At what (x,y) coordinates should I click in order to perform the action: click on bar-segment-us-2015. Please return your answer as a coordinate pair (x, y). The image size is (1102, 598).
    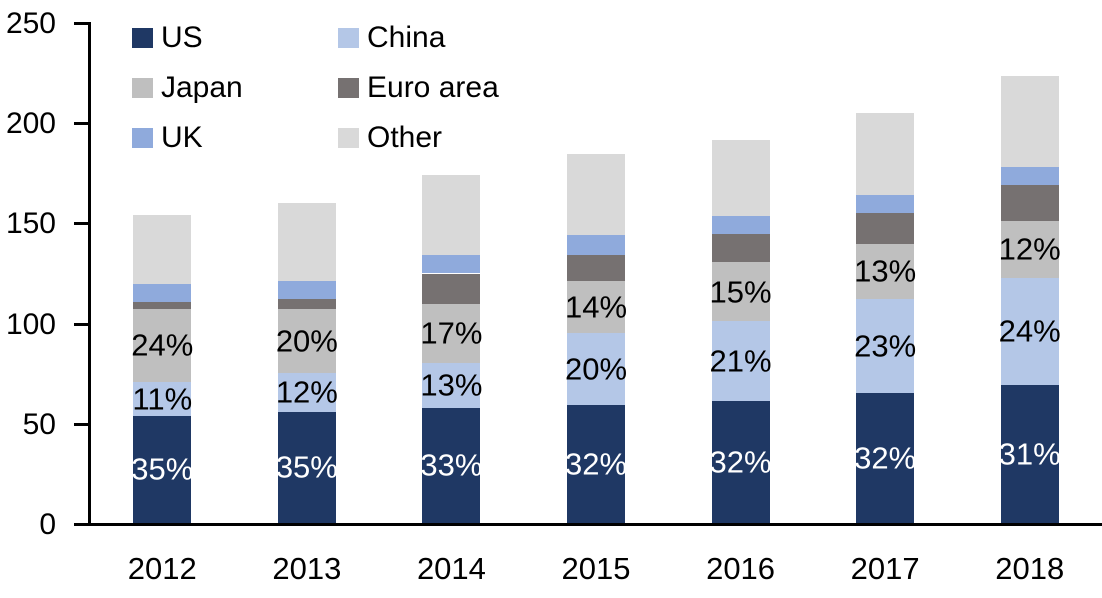
    Looking at the image, I should click on (596, 463).